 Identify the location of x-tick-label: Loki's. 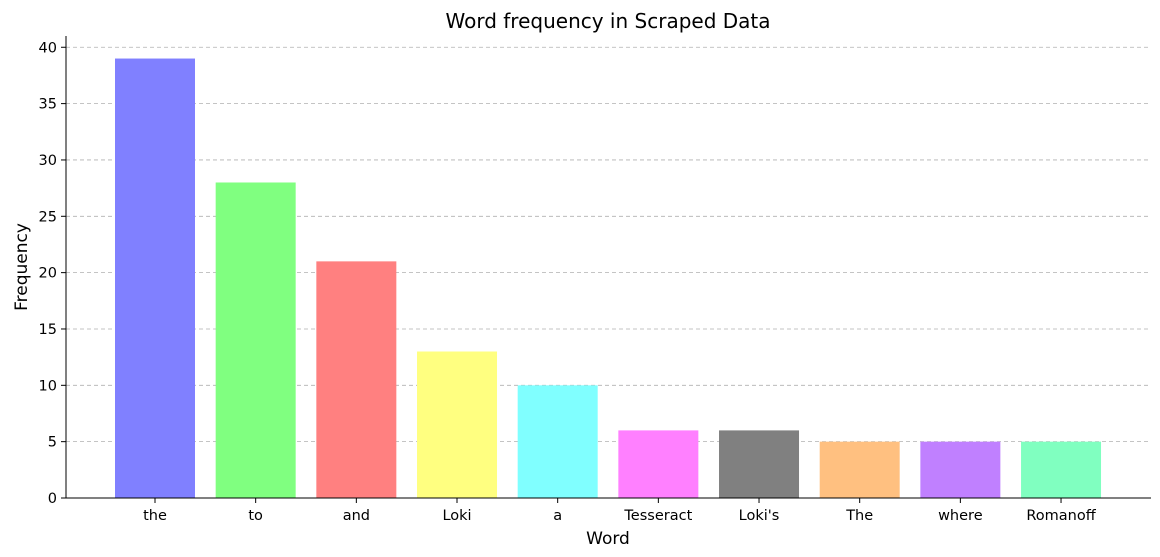
(759, 516).